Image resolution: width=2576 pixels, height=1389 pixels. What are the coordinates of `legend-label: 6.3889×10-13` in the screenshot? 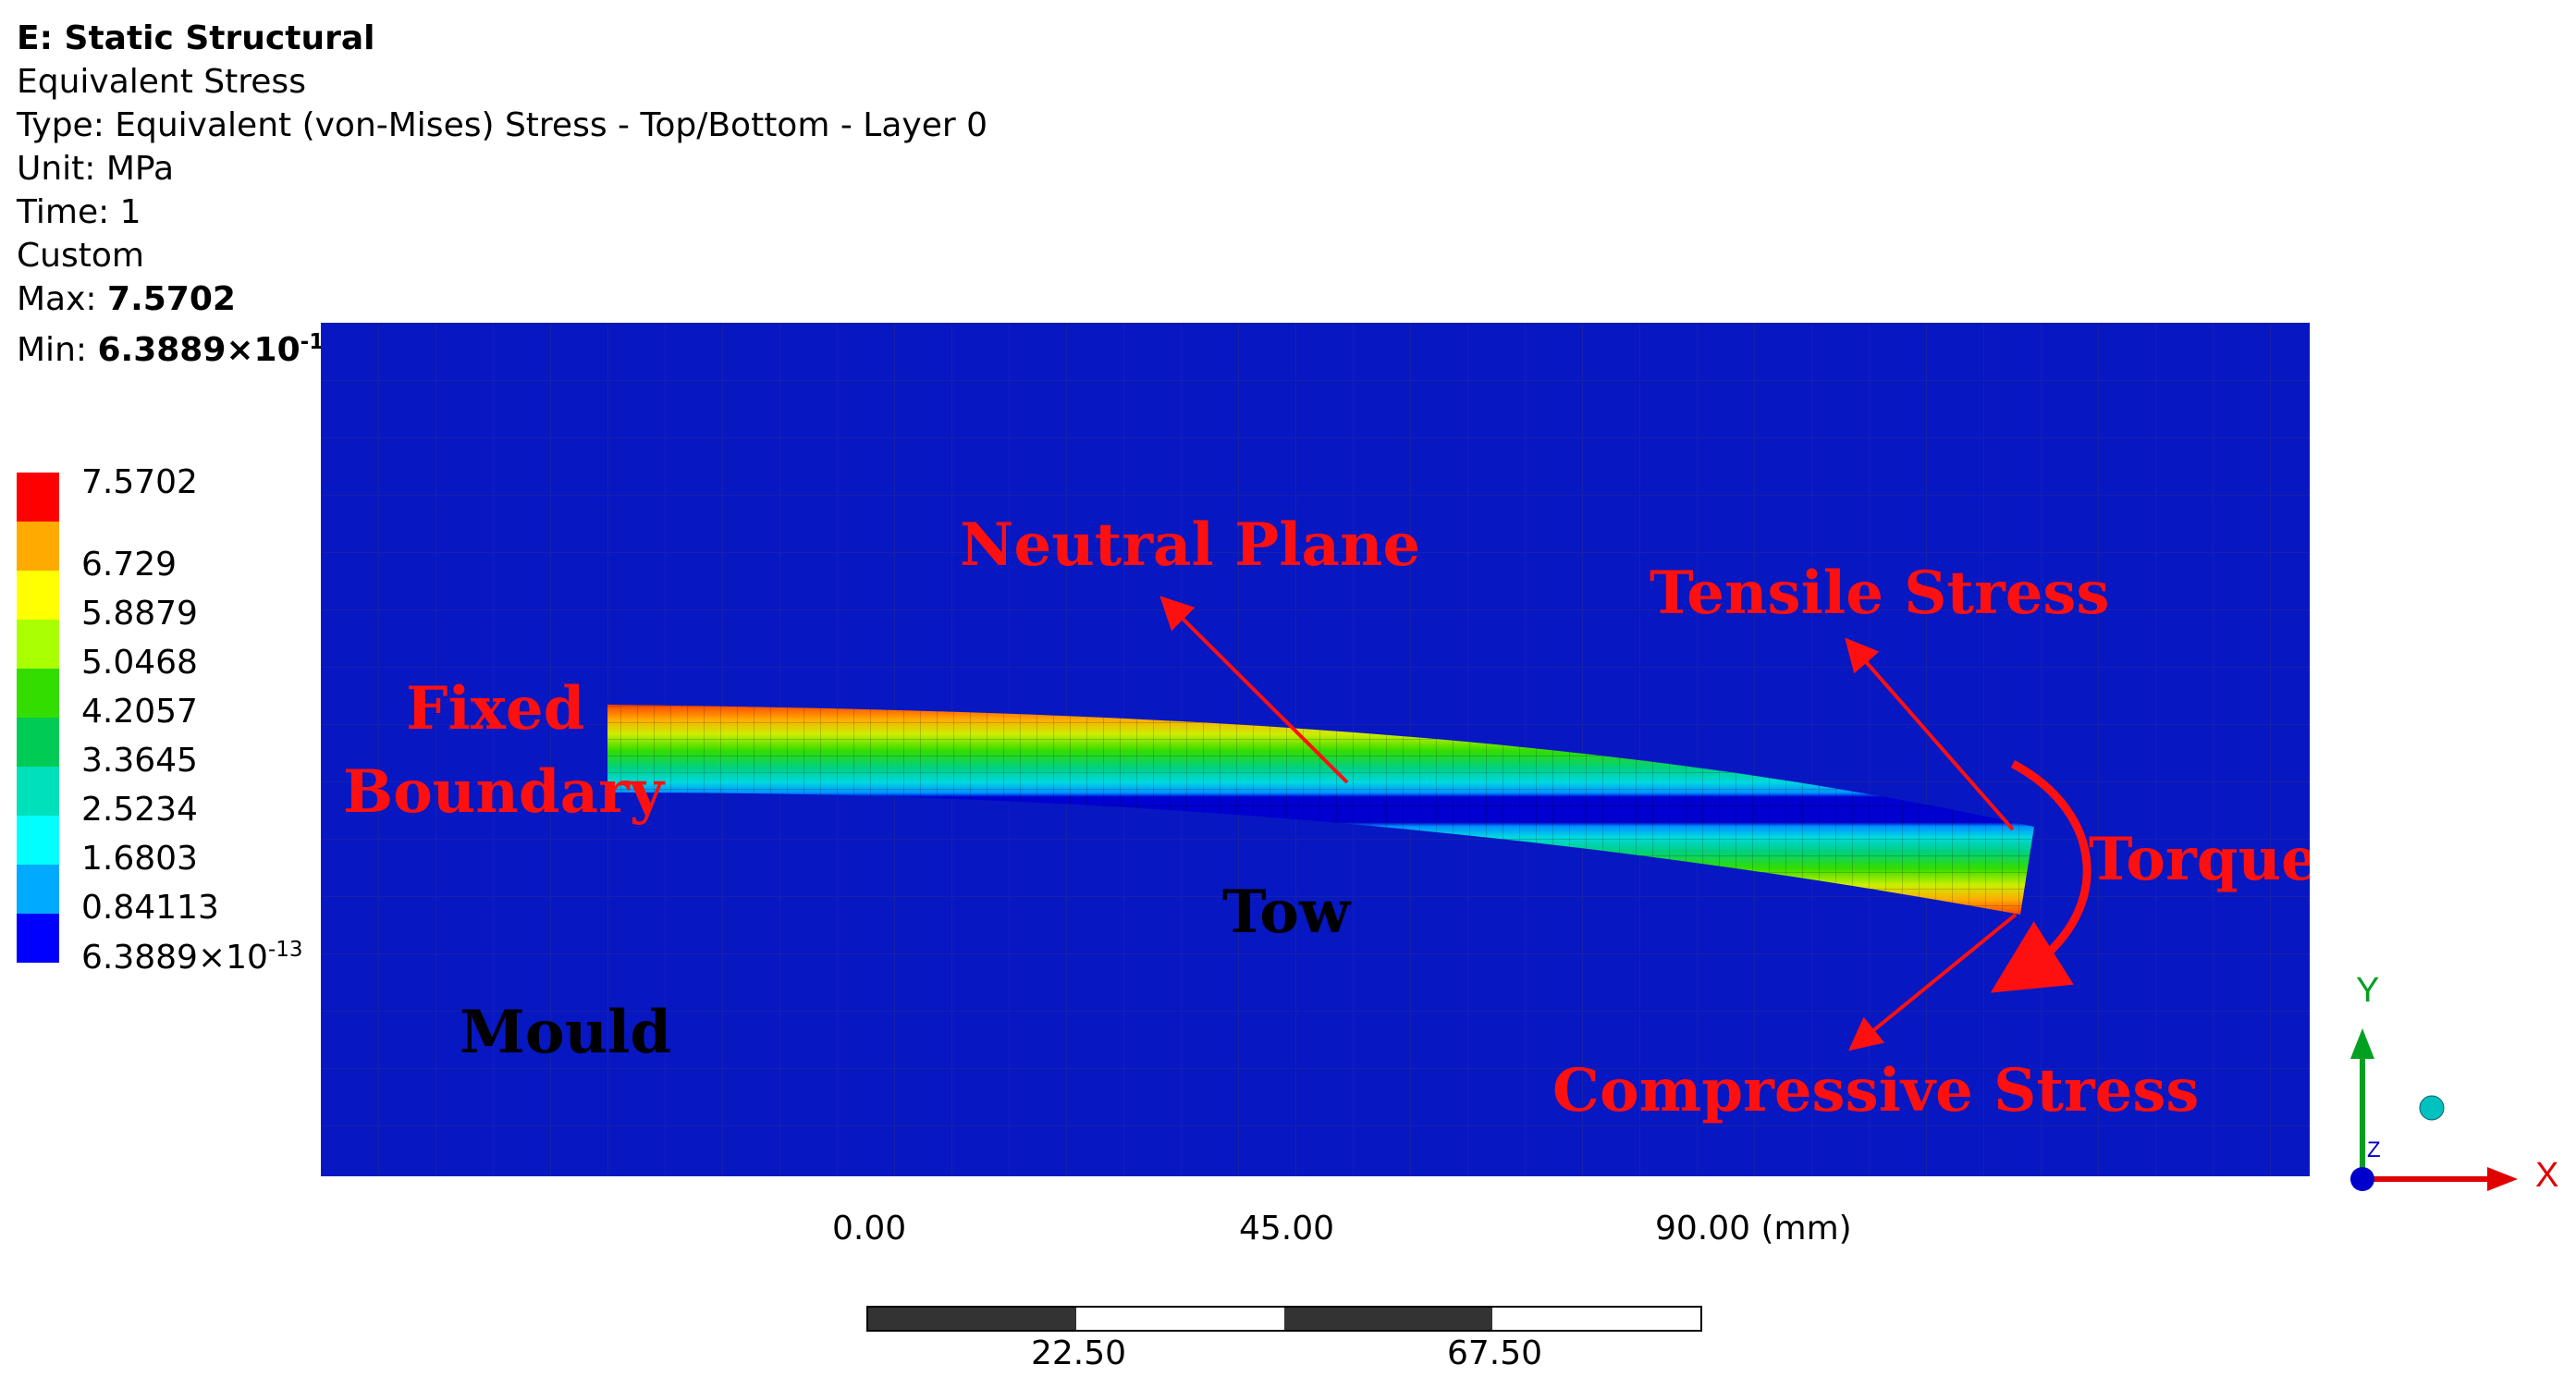 It's located at (192, 958).